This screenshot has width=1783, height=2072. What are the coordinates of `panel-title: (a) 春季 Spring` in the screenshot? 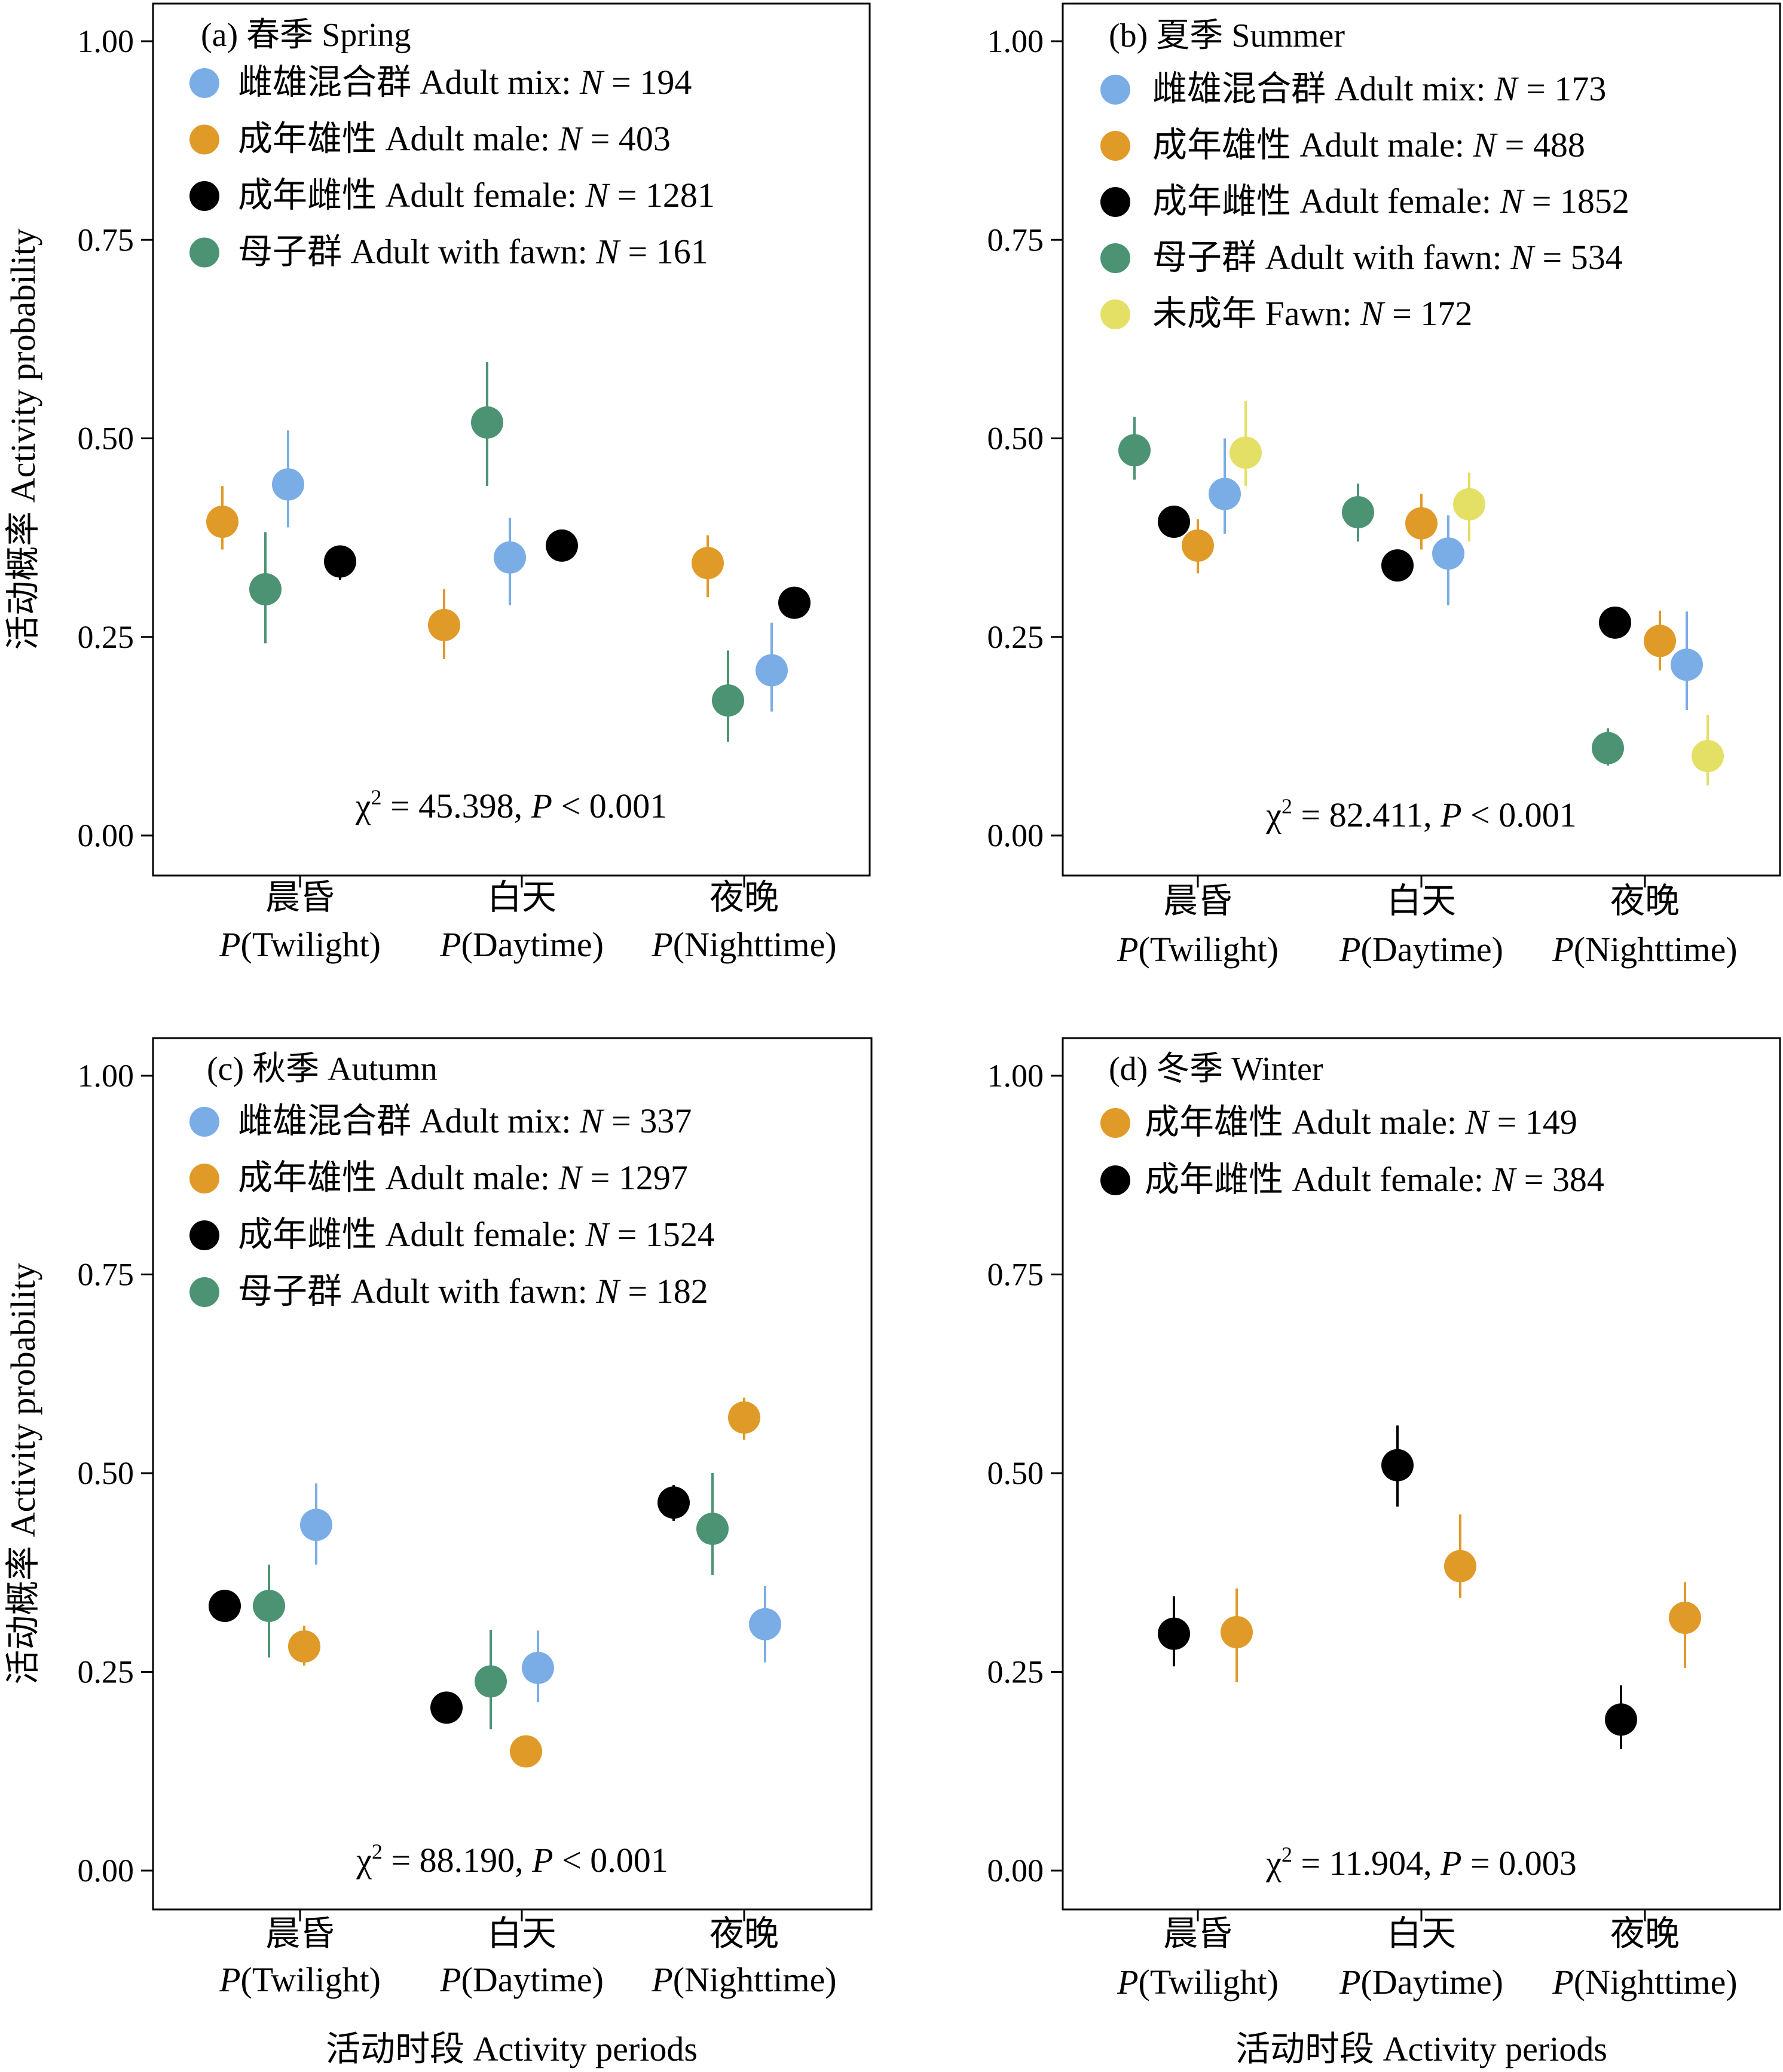 It's located at (306, 35).